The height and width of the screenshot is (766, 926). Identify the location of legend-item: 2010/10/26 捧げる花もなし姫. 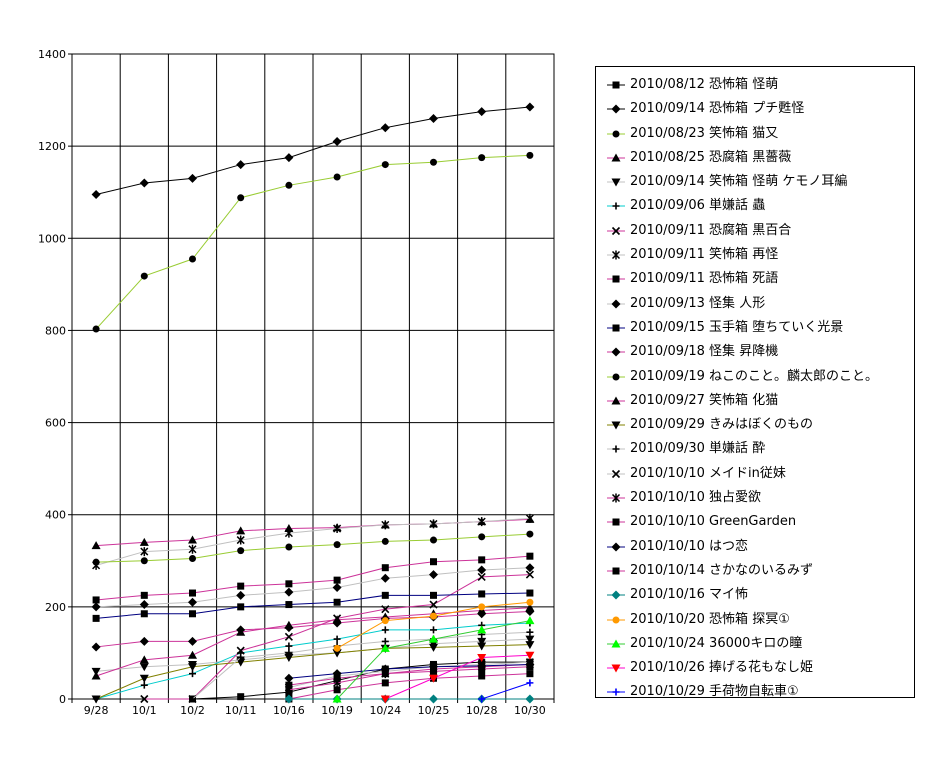
(755, 668).